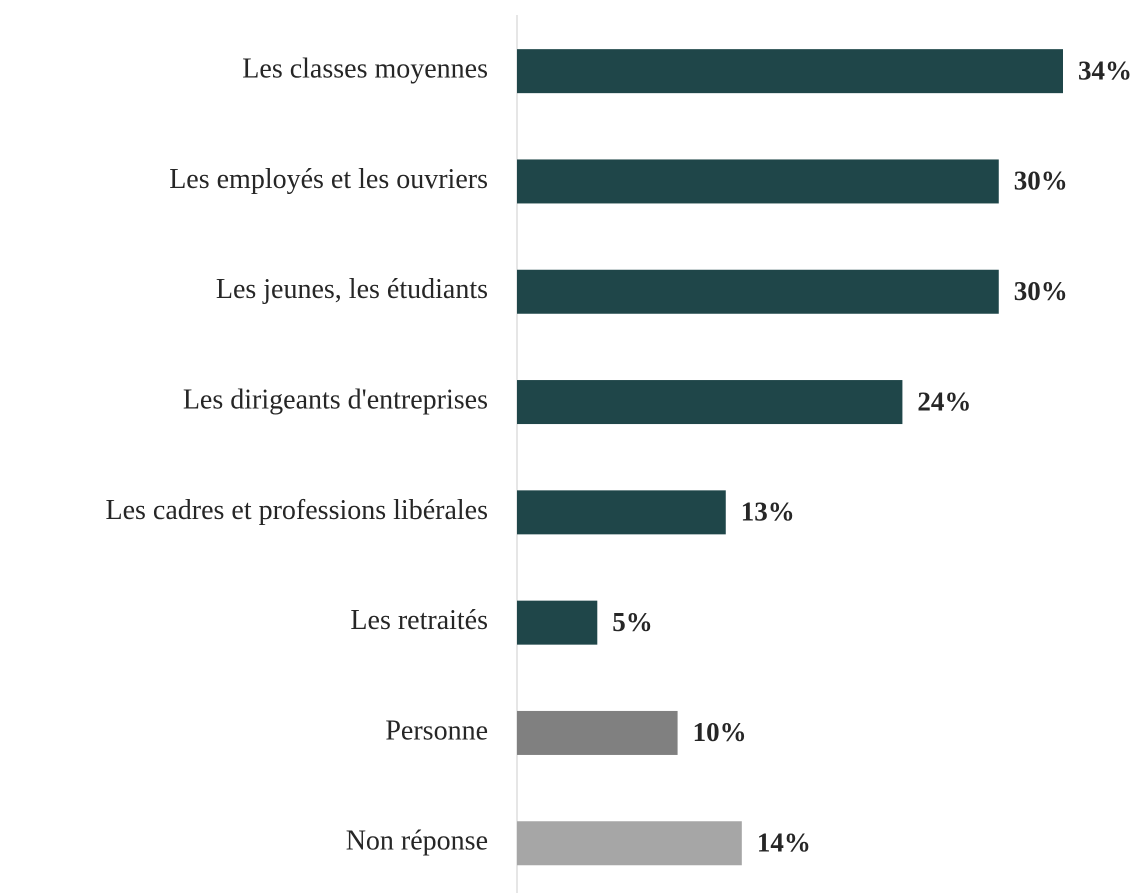 The width and height of the screenshot is (1141, 893). What do you see at coordinates (784, 842) in the screenshot?
I see `value-label: 14%` at bounding box center [784, 842].